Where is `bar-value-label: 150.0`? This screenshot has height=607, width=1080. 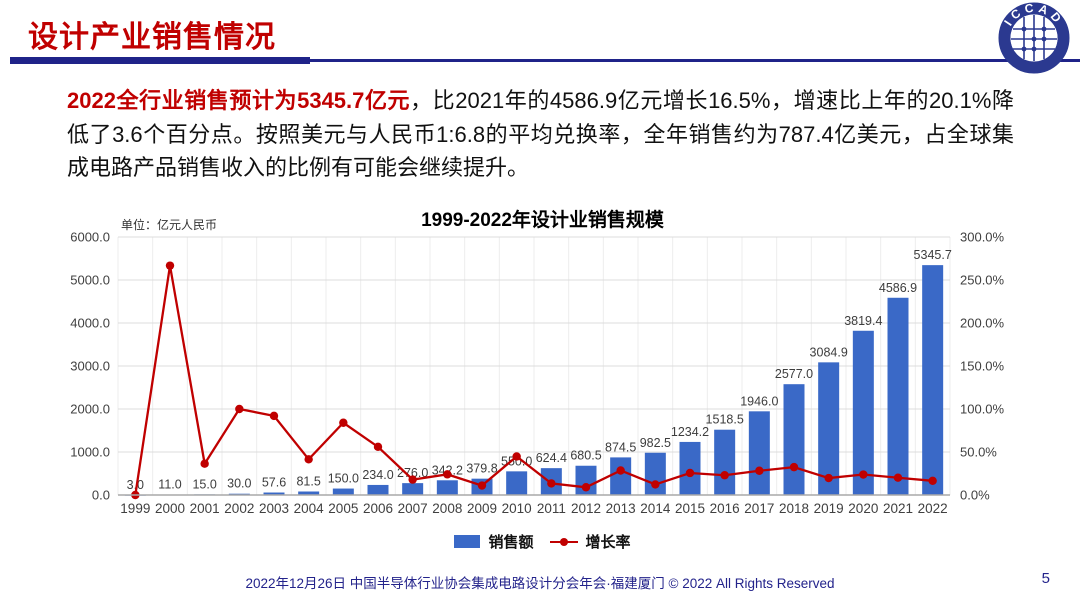
bar-value-label: 150.0 is located at coordinates (343, 479).